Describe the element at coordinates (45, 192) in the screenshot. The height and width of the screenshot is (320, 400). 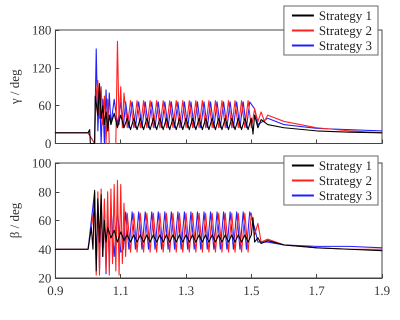
I see `y-tick-label: 80` at that location.